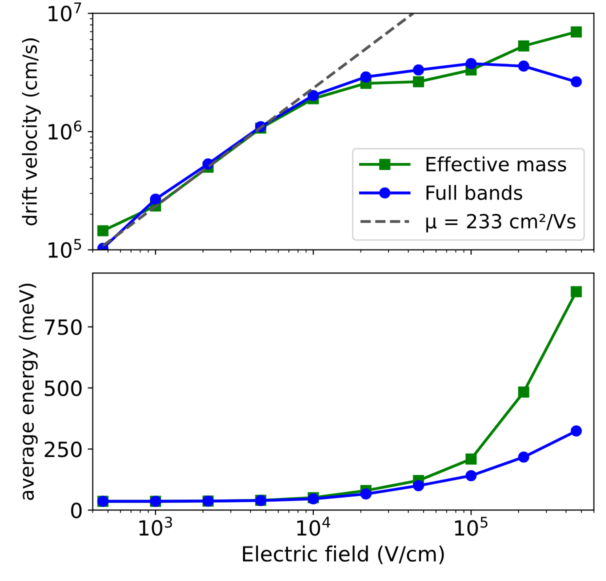  What do you see at coordinates (501, 223) in the screenshot?
I see `legend-label: μ = 233 cm²/Vs` at bounding box center [501, 223].